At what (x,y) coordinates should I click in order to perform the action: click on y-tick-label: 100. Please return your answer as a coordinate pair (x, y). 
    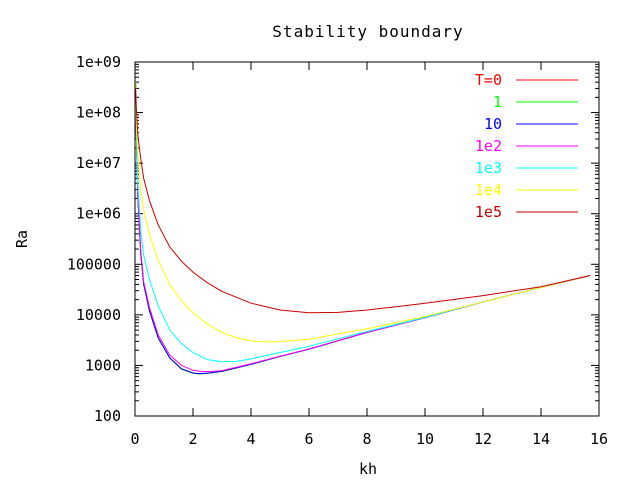
    Looking at the image, I should click on (107, 416).